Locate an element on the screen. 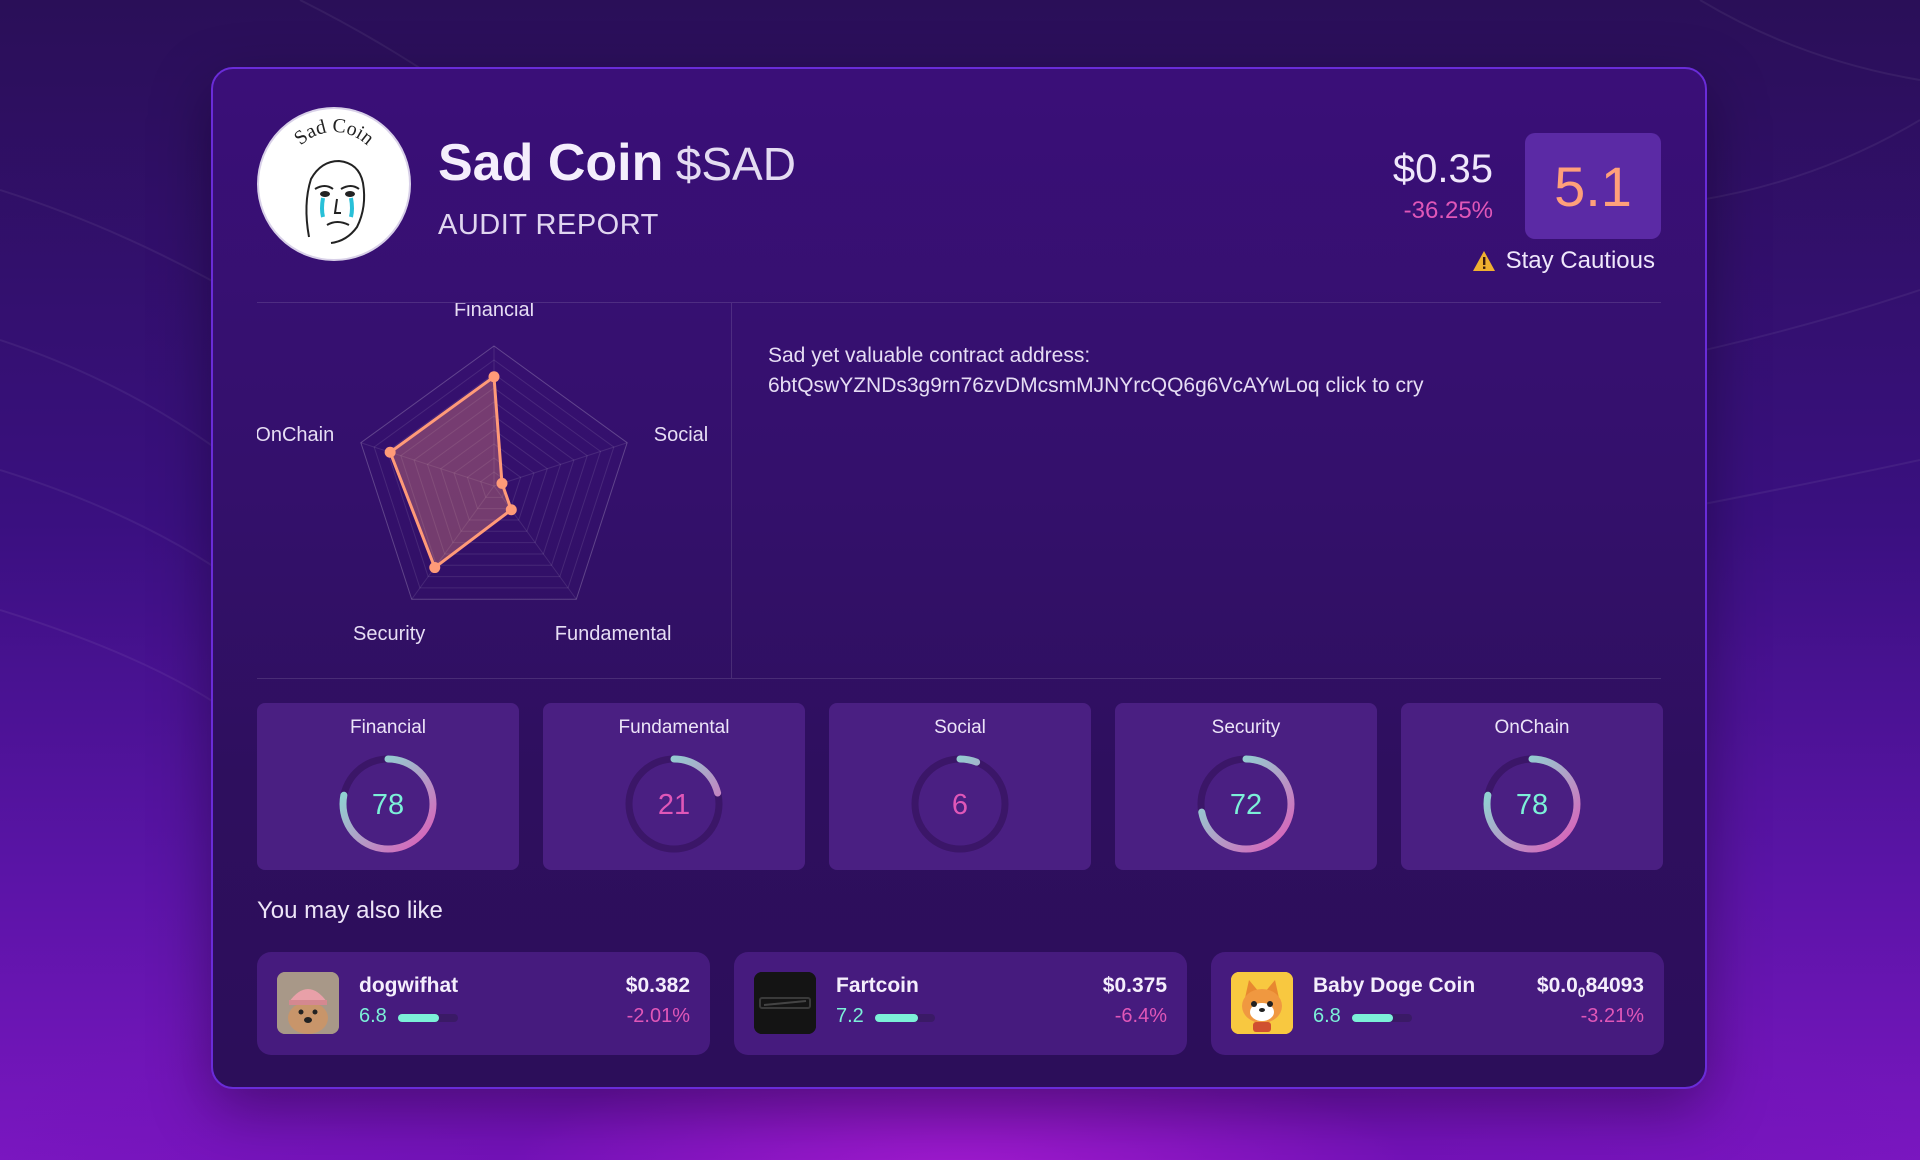  rec-name: Fartcoin is located at coordinates (877, 985).